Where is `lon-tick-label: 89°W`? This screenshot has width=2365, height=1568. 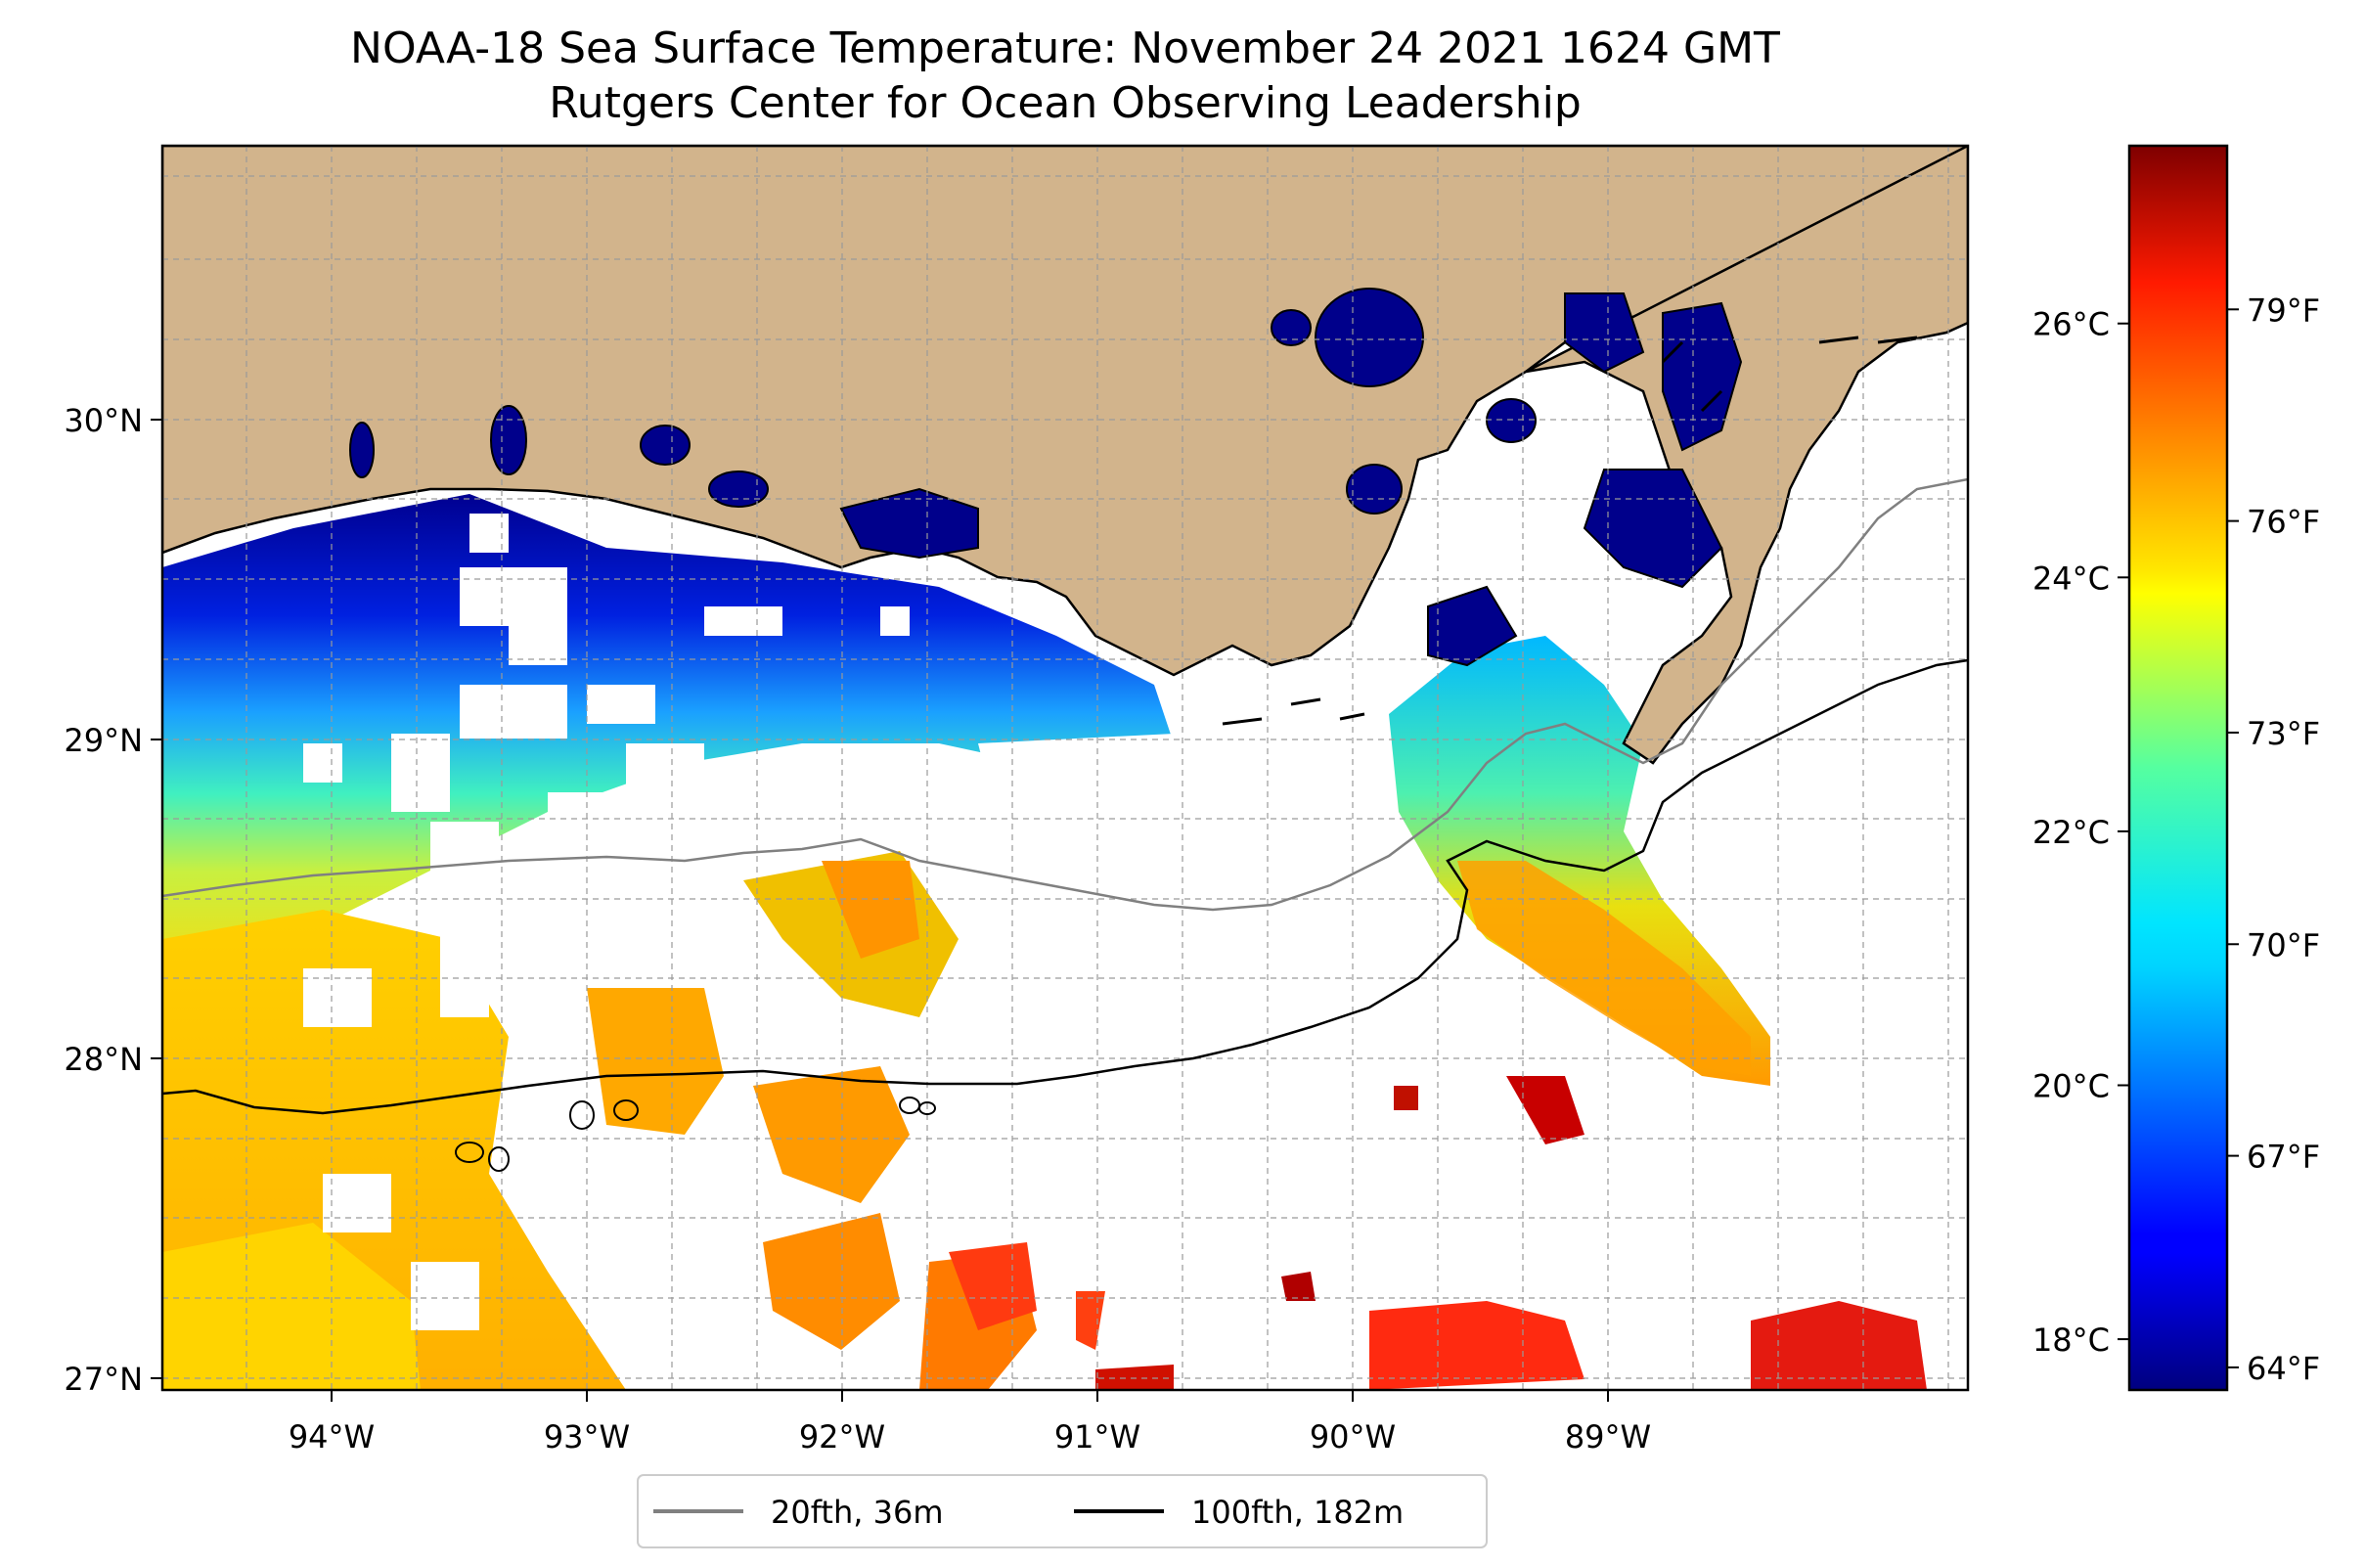 lon-tick-label: 89°W is located at coordinates (1608, 1437).